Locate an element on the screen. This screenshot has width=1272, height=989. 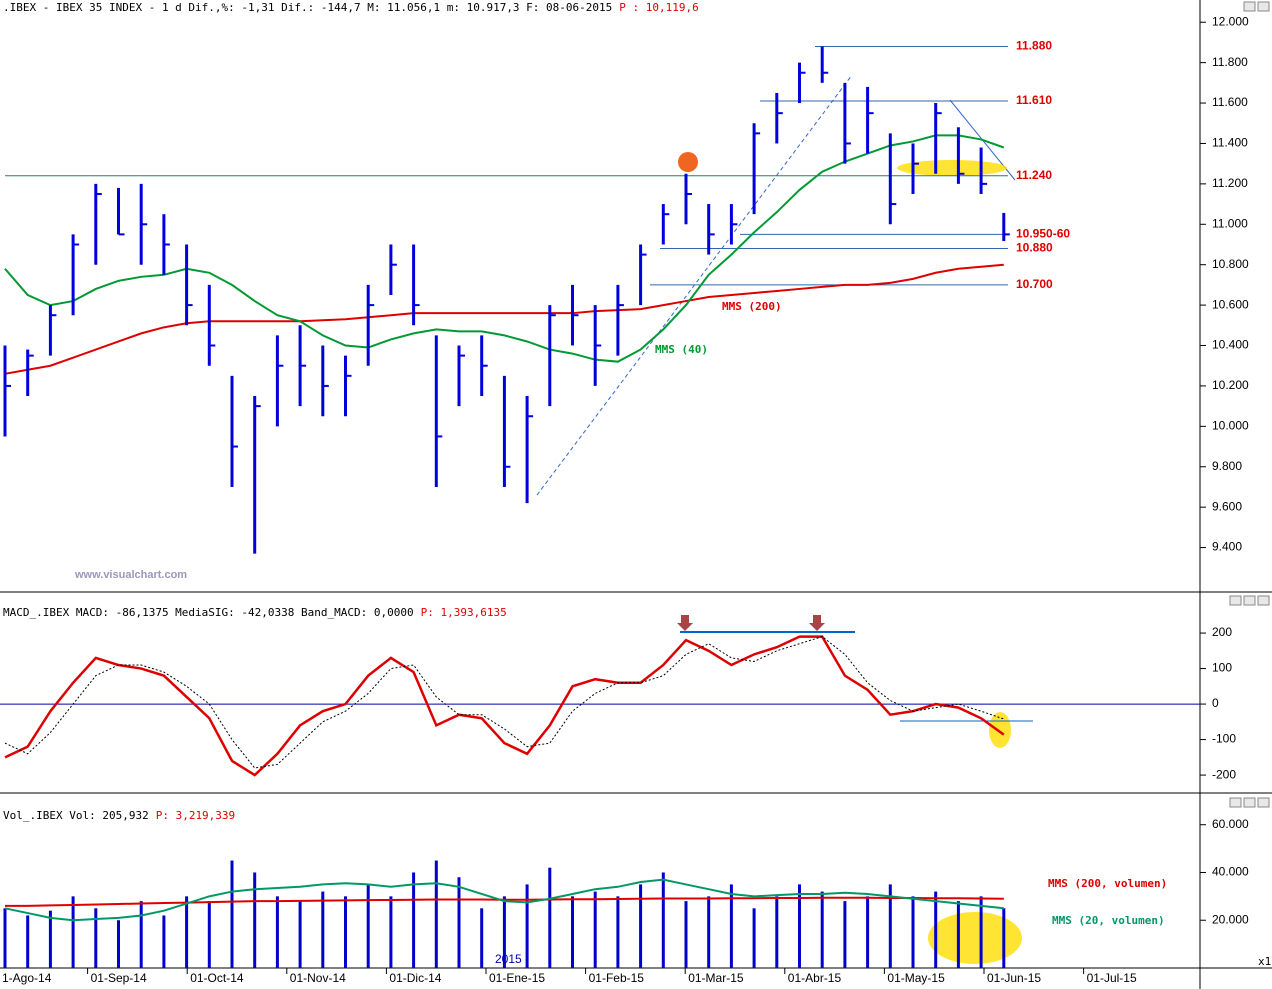
series-label: MMS (200) is located at coordinates (752, 306).